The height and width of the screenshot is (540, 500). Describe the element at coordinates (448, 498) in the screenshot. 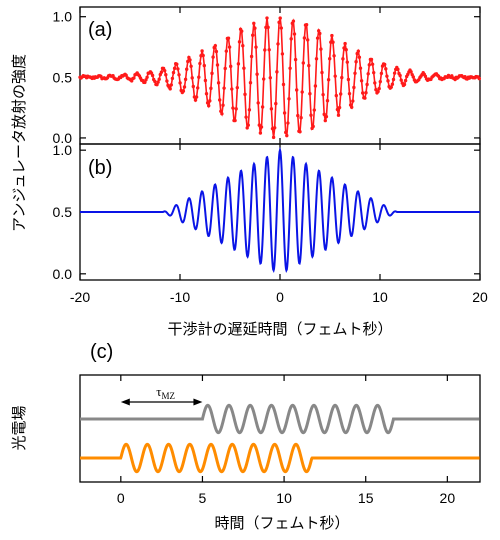

I see `panel-c-x-tick-label: 20` at that location.